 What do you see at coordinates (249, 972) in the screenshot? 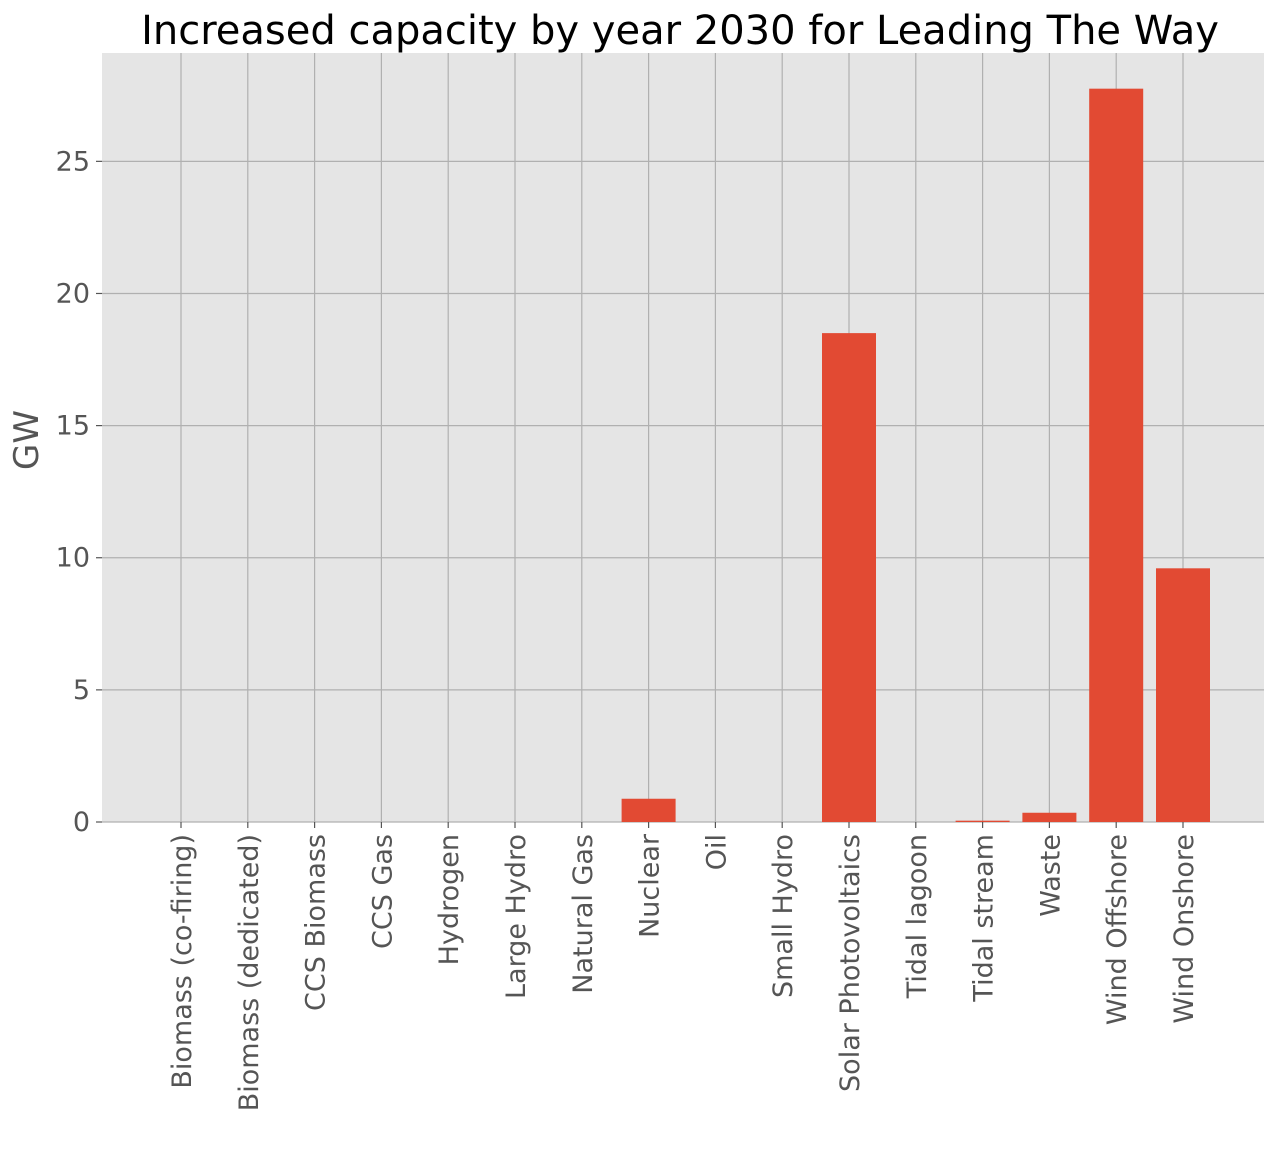
I see `x-tick-label: Biomass (dedicated)` at bounding box center [249, 972].